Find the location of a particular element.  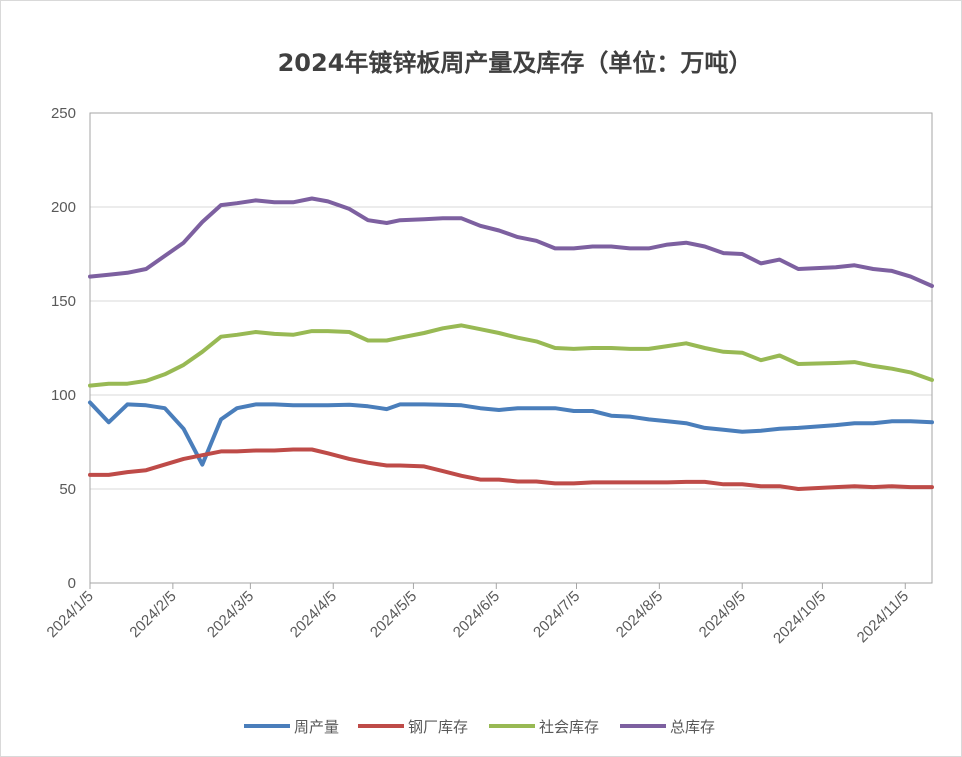

x-tick-label: 2024/5/5 is located at coordinates (393, 614).